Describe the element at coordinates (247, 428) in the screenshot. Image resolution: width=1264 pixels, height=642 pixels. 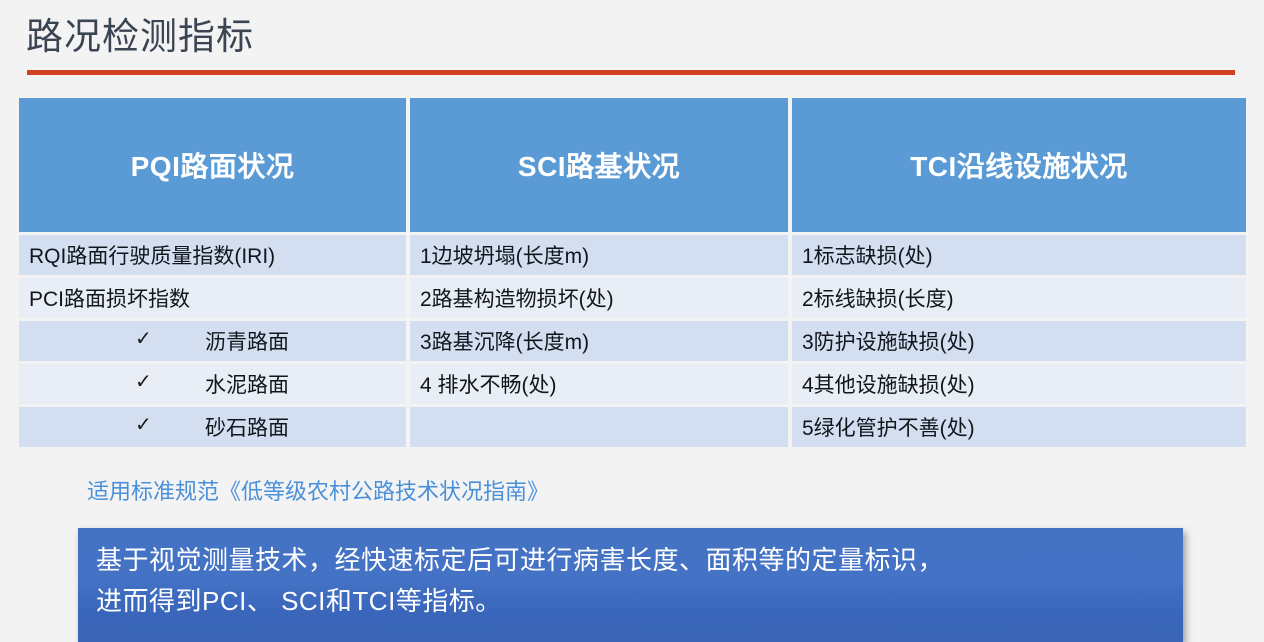
I see `checklist-item-label: 砂石路面` at that location.